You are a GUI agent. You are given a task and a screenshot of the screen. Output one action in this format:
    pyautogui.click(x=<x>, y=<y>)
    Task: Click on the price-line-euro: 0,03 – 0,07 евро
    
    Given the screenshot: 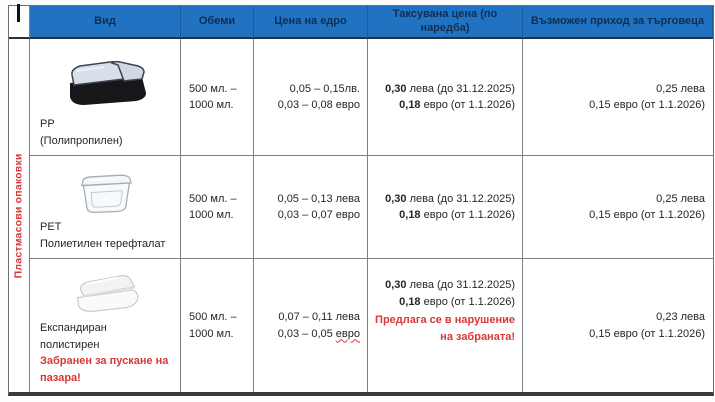 What is the action you would take?
    pyautogui.click(x=318, y=215)
    